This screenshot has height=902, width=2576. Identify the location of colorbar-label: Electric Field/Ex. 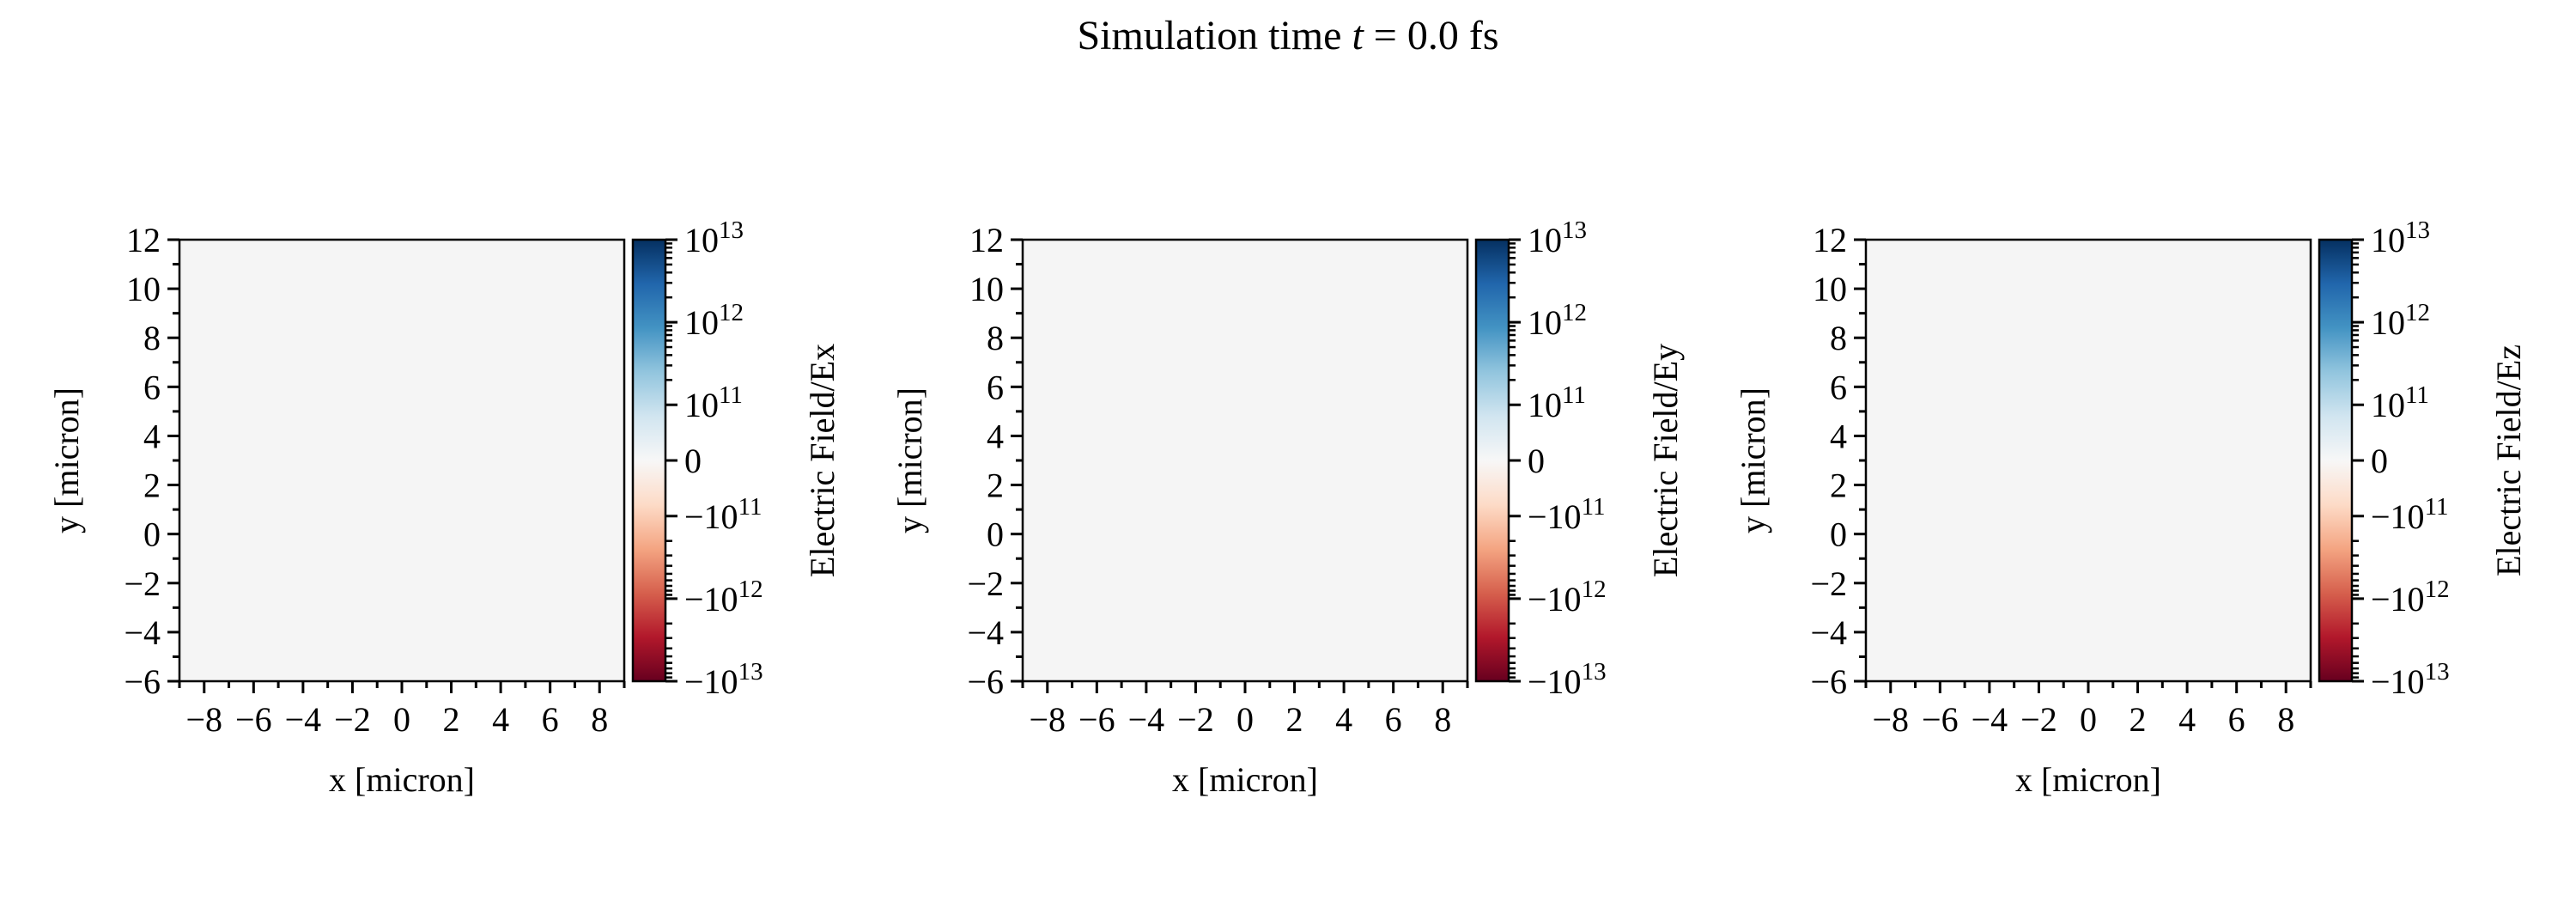
(822, 460).